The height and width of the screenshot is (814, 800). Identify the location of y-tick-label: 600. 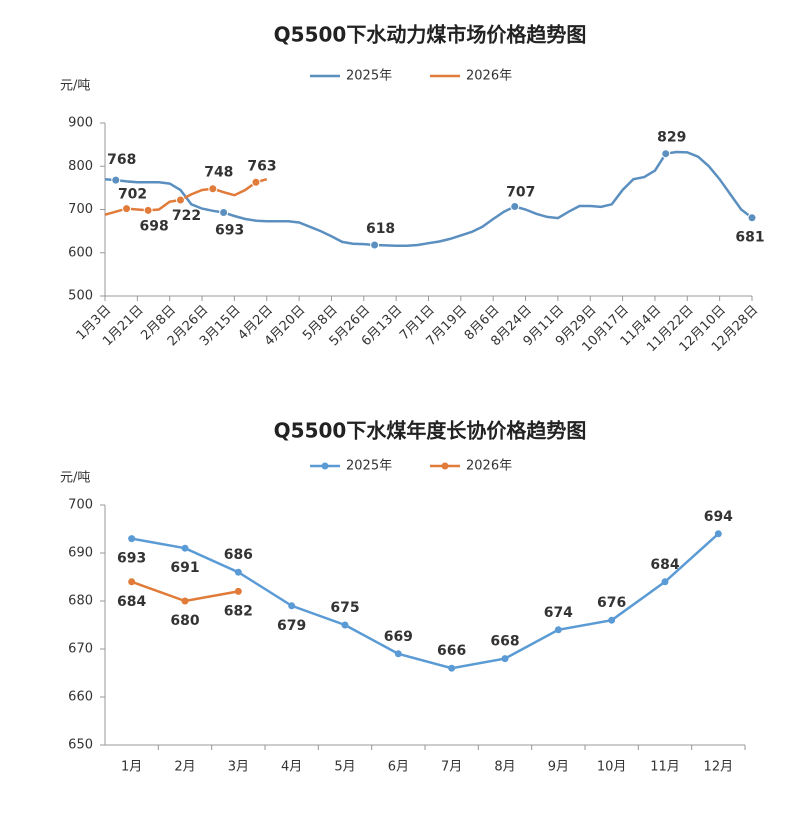
(80, 252).